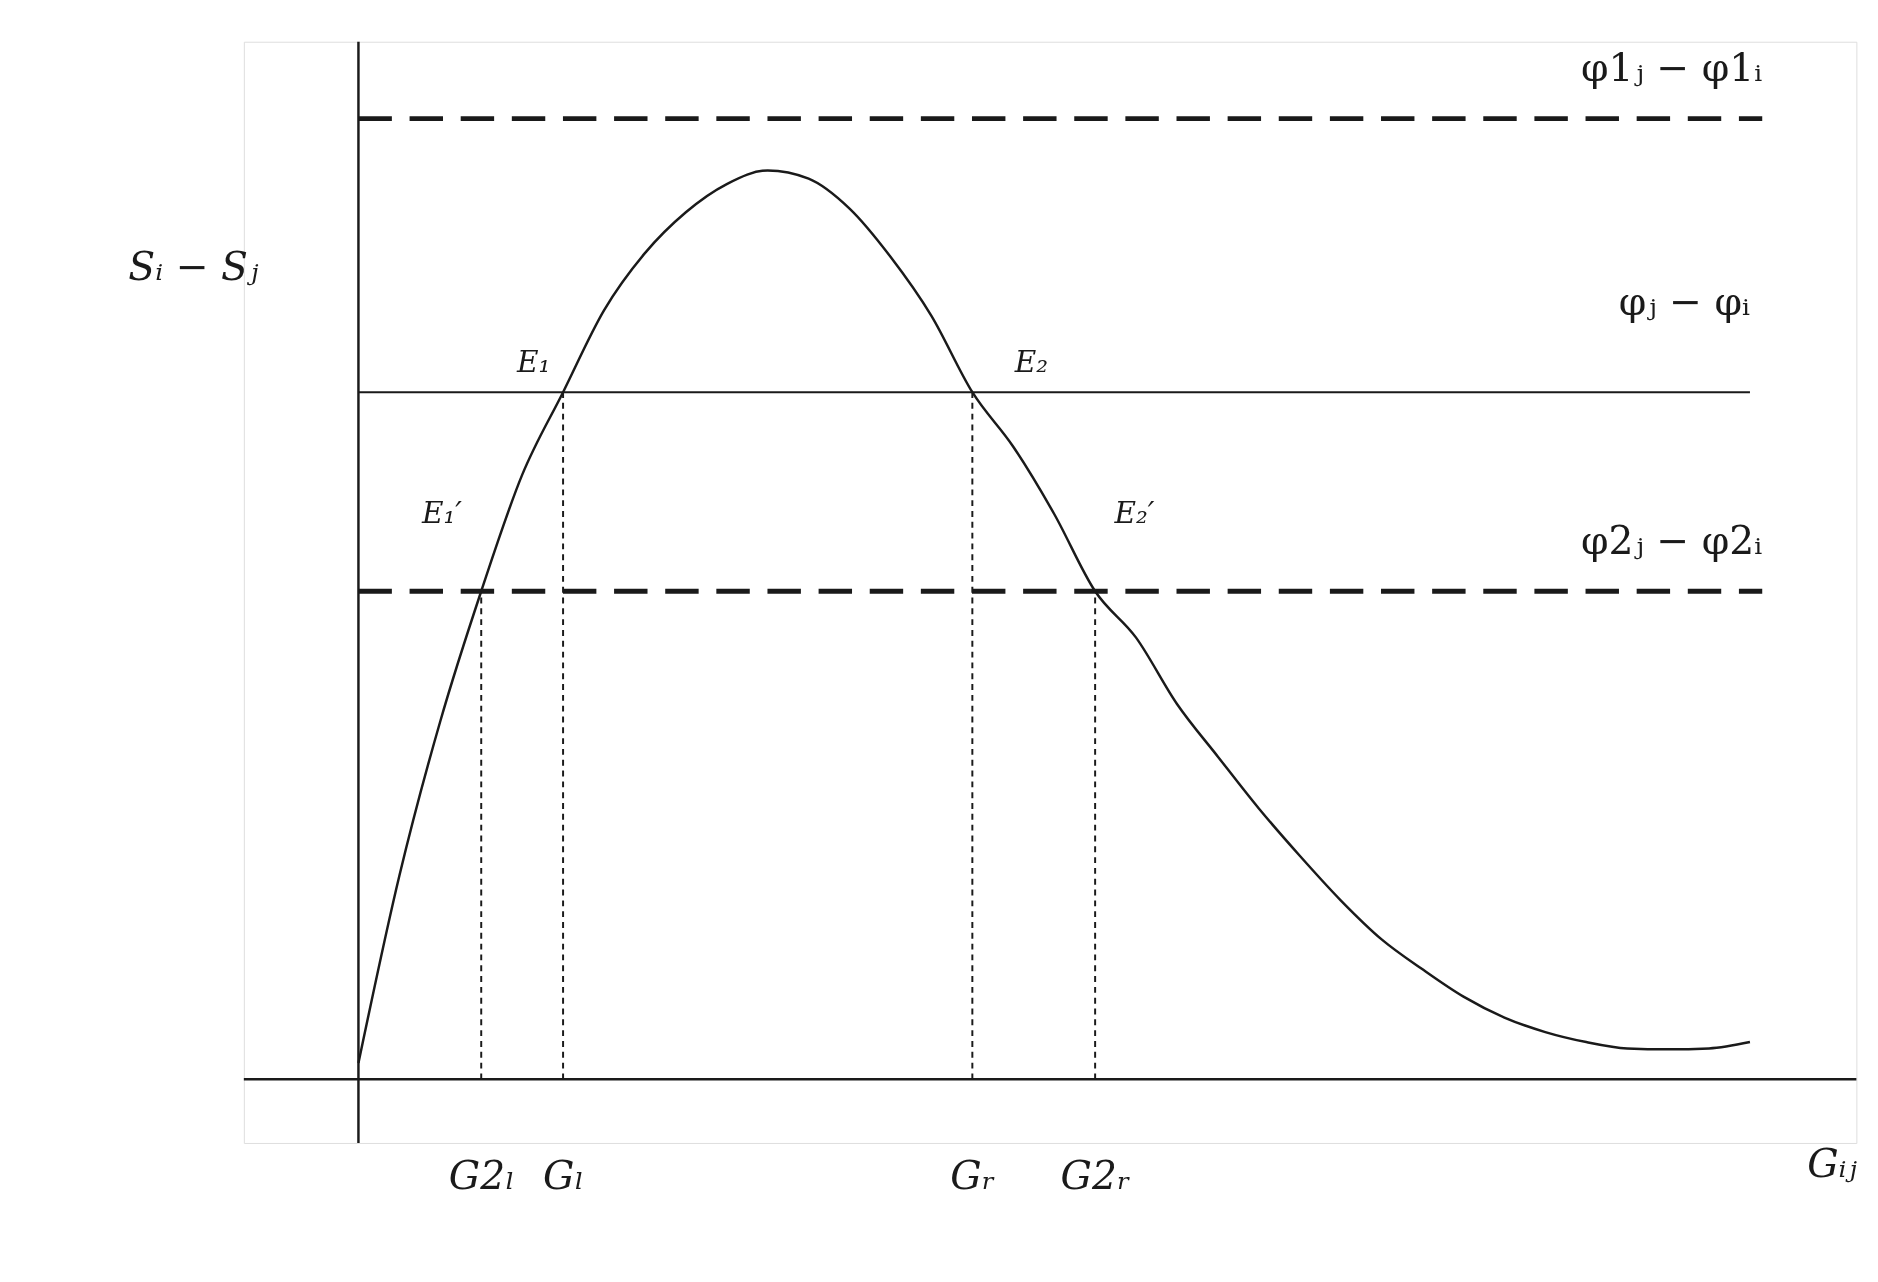 The width and height of the screenshot is (1878, 1282). Describe the element at coordinates (1671, 68) in the screenshot. I see `ref-line-label: φ1ⱼ − φ1ᵢ` at that location.